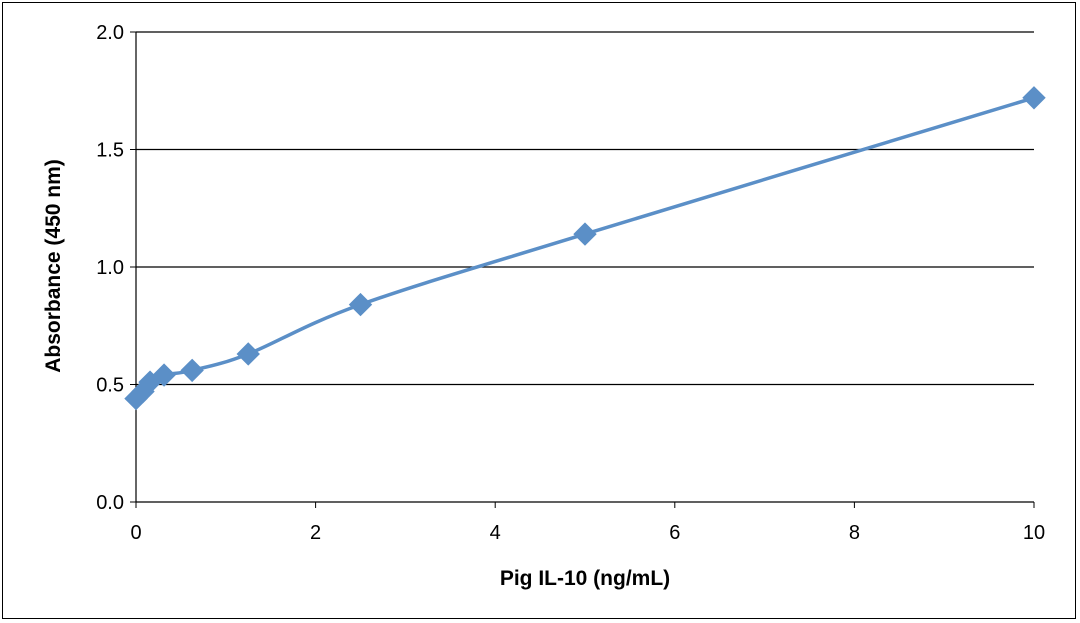 This screenshot has height=623, width=1080. What do you see at coordinates (110, 151) in the screenshot?
I see `y-tick-label-3: 1.5` at bounding box center [110, 151].